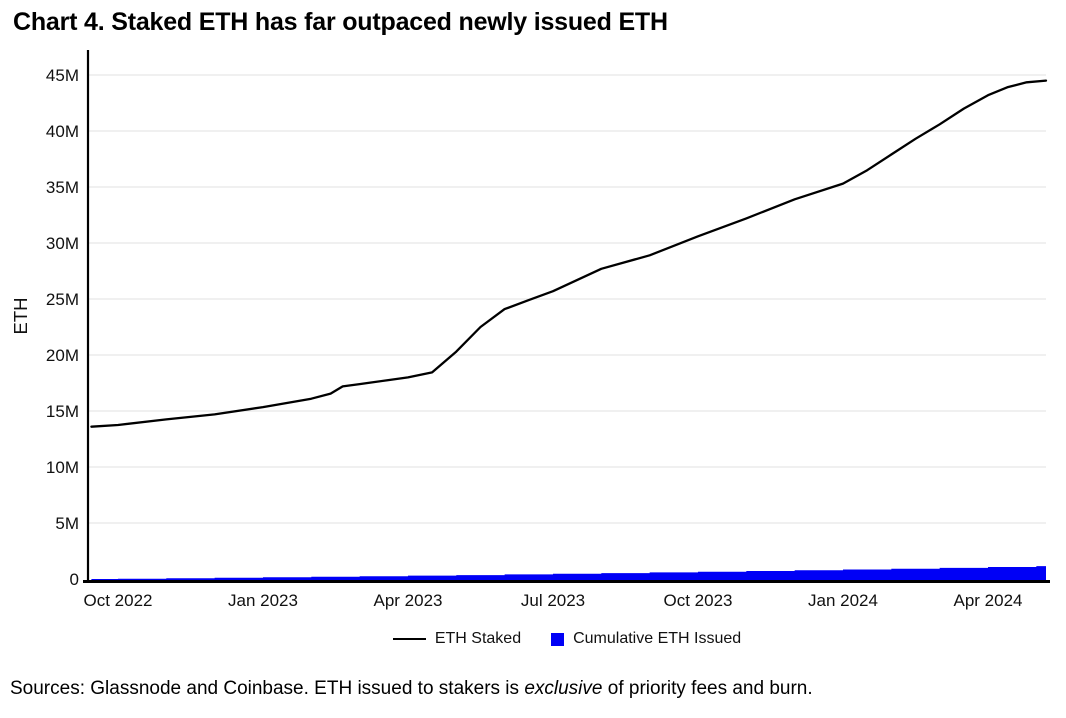 The height and width of the screenshot is (718, 1066). What do you see at coordinates (62, 187) in the screenshot?
I see `y-tick-label: 35M` at bounding box center [62, 187].